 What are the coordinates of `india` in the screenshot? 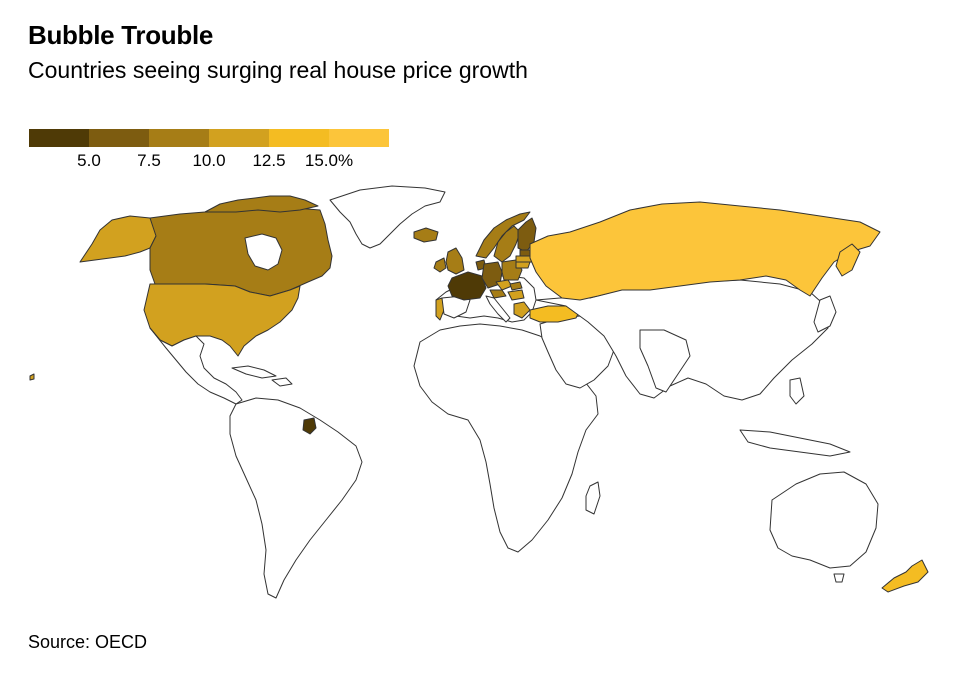 It's located at (665, 361).